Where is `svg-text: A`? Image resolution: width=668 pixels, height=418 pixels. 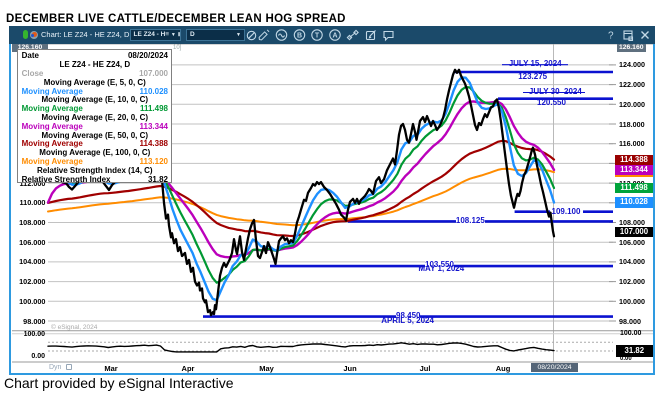
svg-text: A is located at coordinates (334, 36).